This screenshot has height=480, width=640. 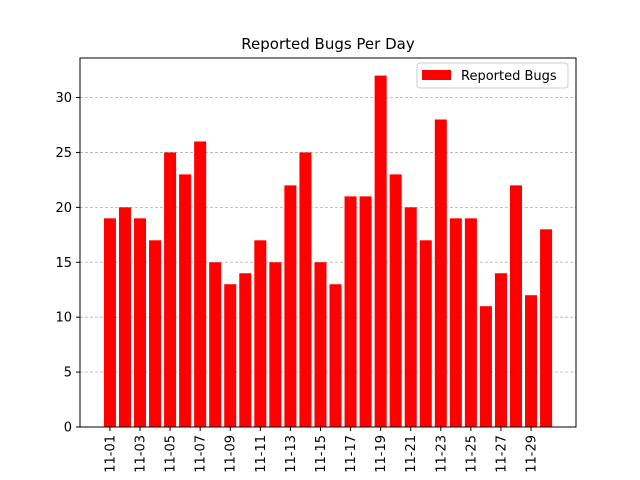 What do you see at coordinates (321, 454) in the screenshot?
I see `x-tick-label: 11-15` at bounding box center [321, 454].